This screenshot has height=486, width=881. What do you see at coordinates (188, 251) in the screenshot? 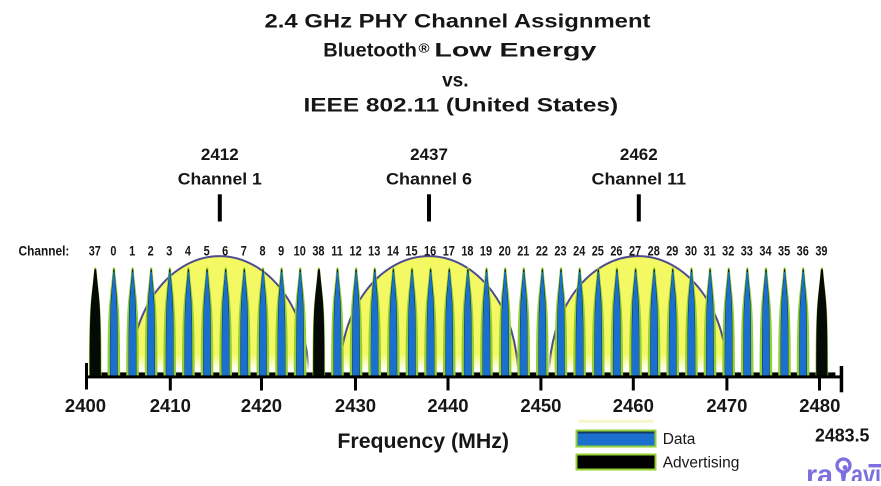
I see `svg-text: 4` at bounding box center [188, 251].